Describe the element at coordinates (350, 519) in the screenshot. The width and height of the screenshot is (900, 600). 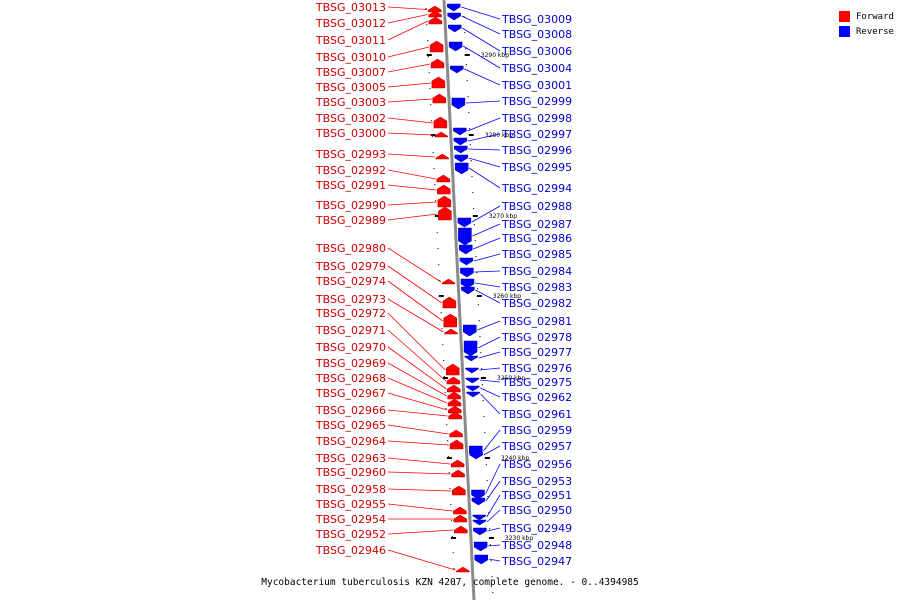
I see `forward-gene-label: TBSG_02954` at that location.